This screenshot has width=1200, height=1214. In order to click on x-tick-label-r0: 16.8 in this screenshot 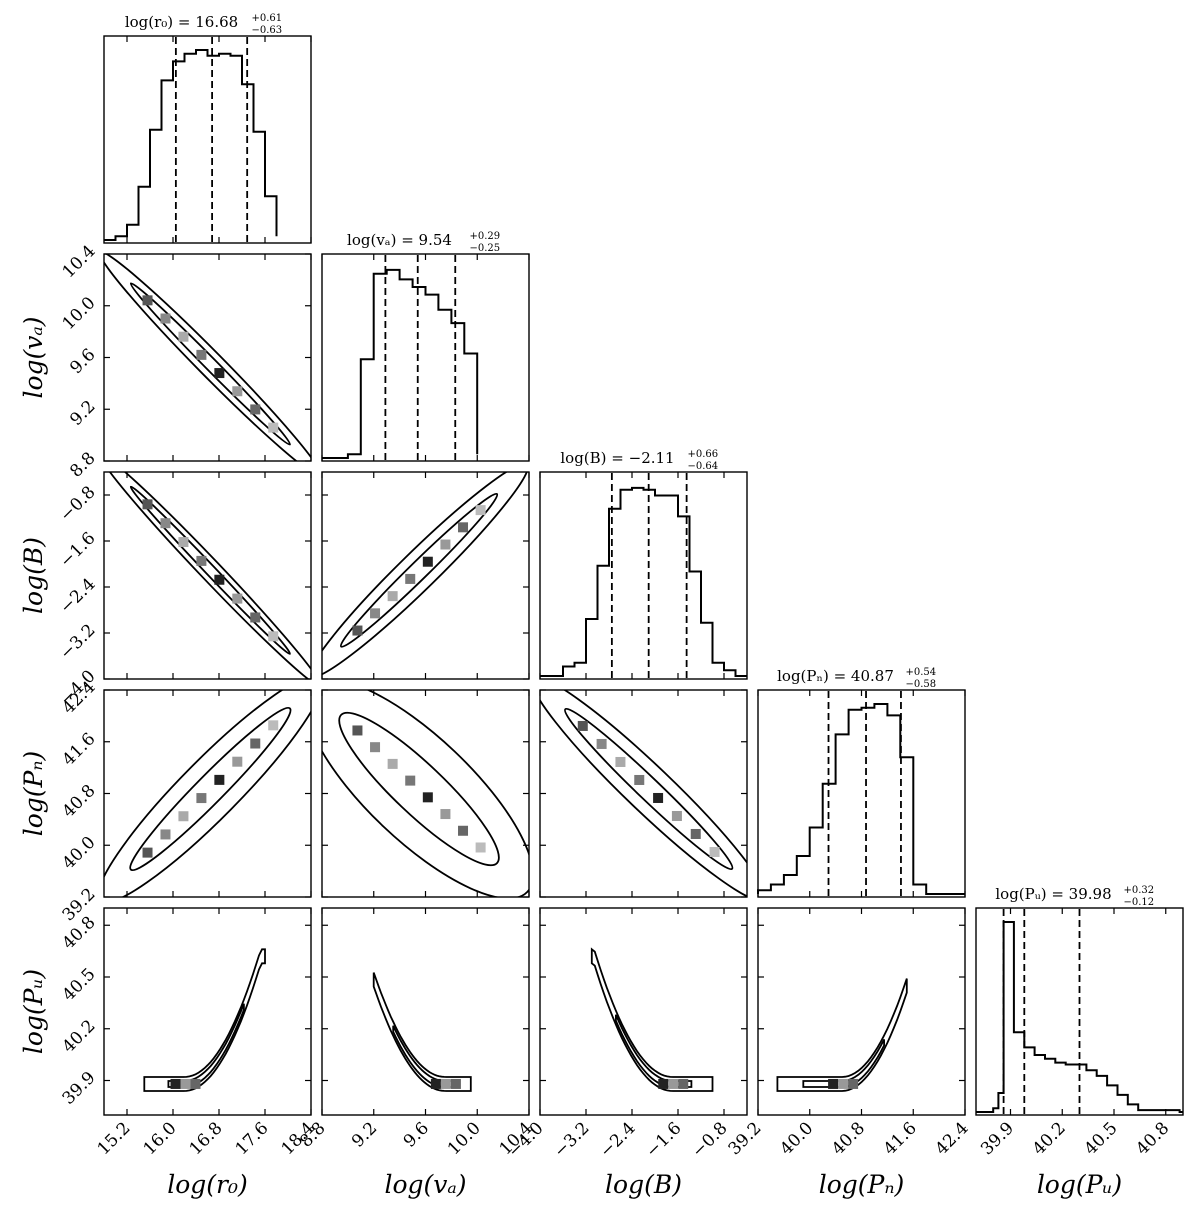, I will do `click(206, 1138)`.